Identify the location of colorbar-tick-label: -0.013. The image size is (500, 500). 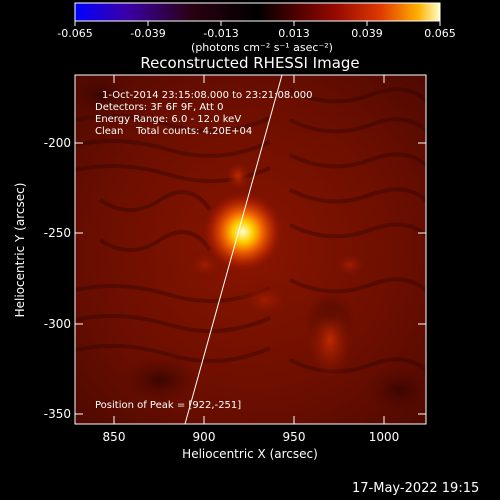
(220, 33).